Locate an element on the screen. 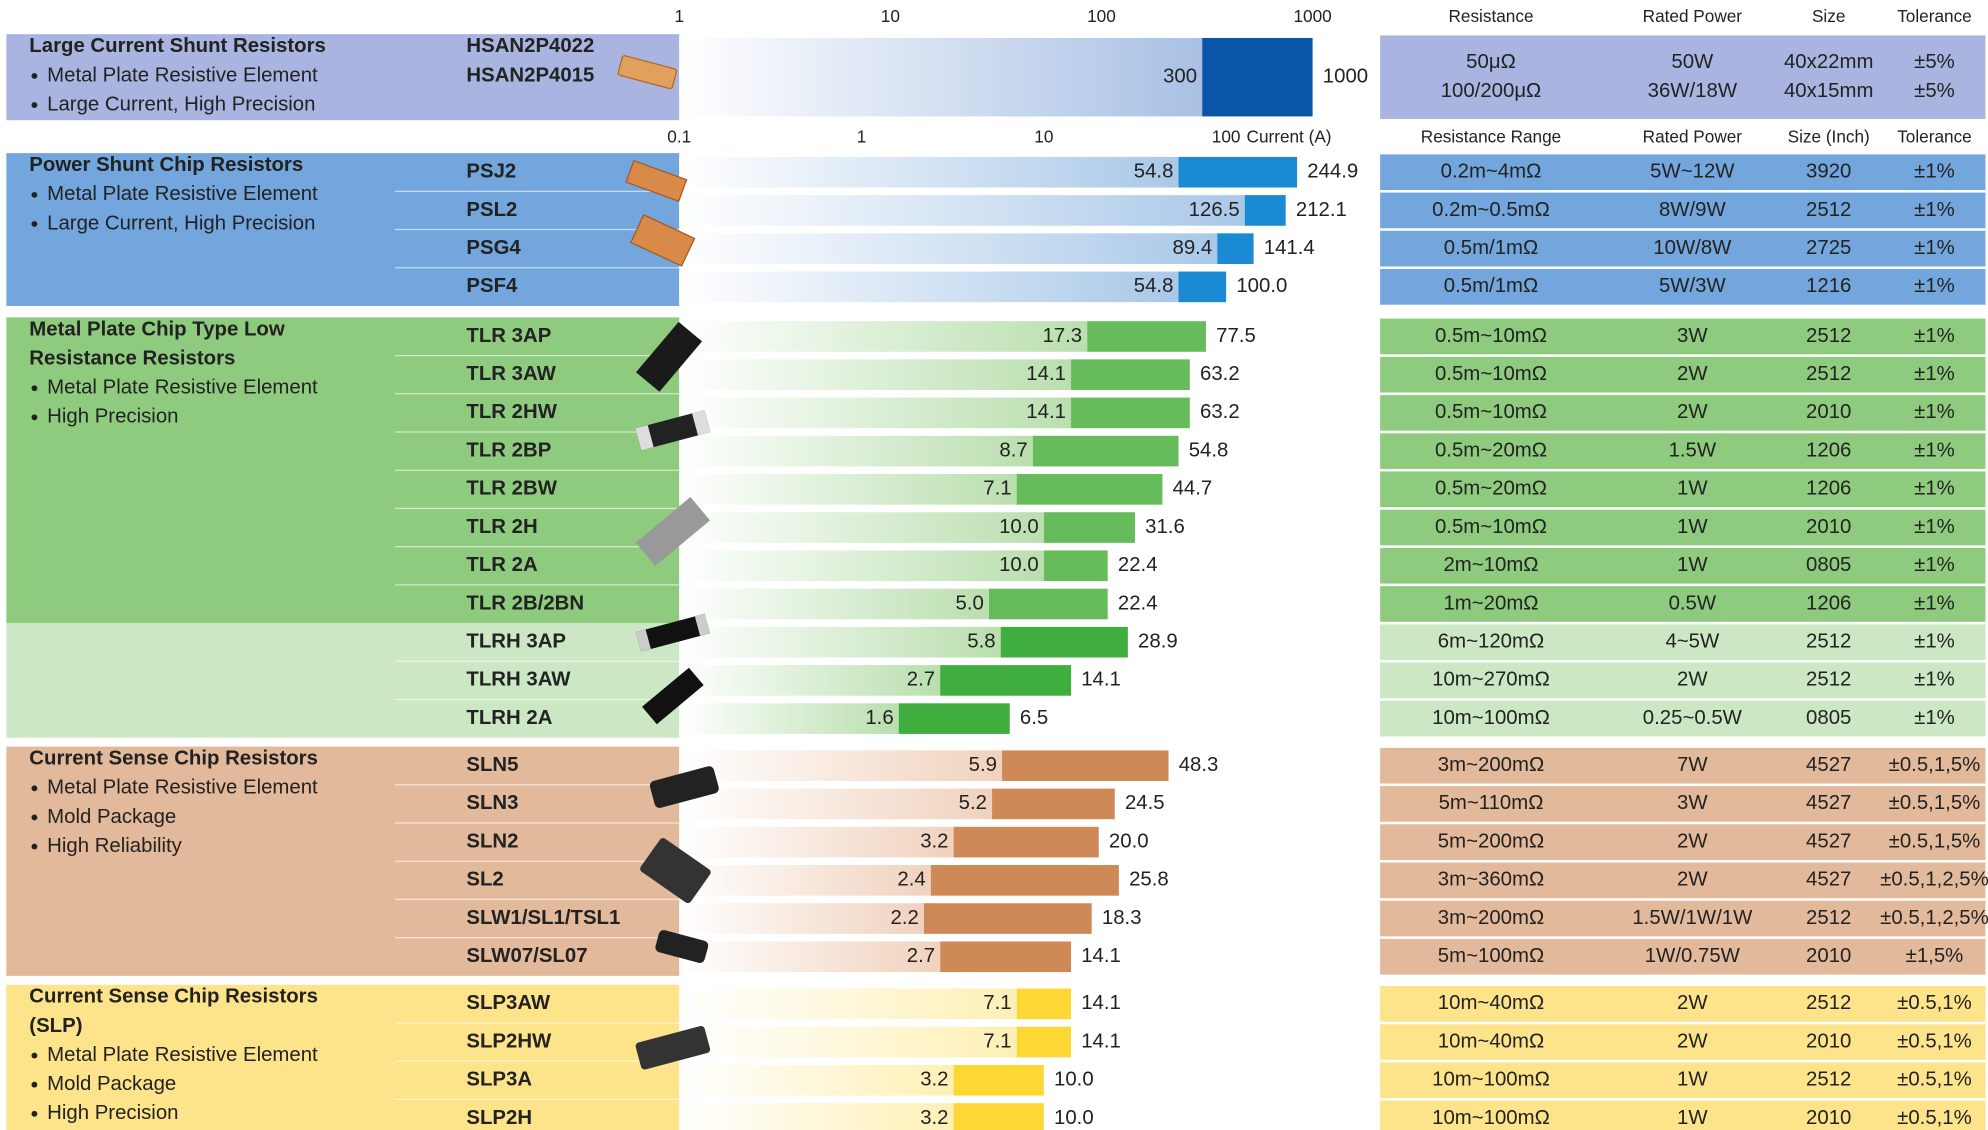 This screenshot has height=1130, width=1988. section-title: (SLP) is located at coordinates (55, 1026).